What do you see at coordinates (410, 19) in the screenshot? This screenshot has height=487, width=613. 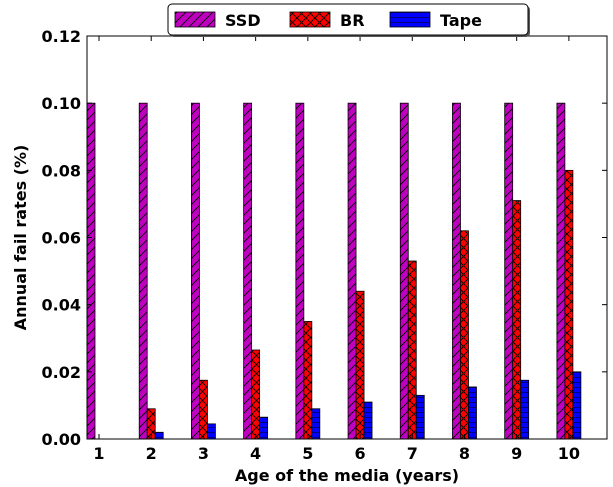 I see `legend-swatch-tape` at bounding box center [410, 19].